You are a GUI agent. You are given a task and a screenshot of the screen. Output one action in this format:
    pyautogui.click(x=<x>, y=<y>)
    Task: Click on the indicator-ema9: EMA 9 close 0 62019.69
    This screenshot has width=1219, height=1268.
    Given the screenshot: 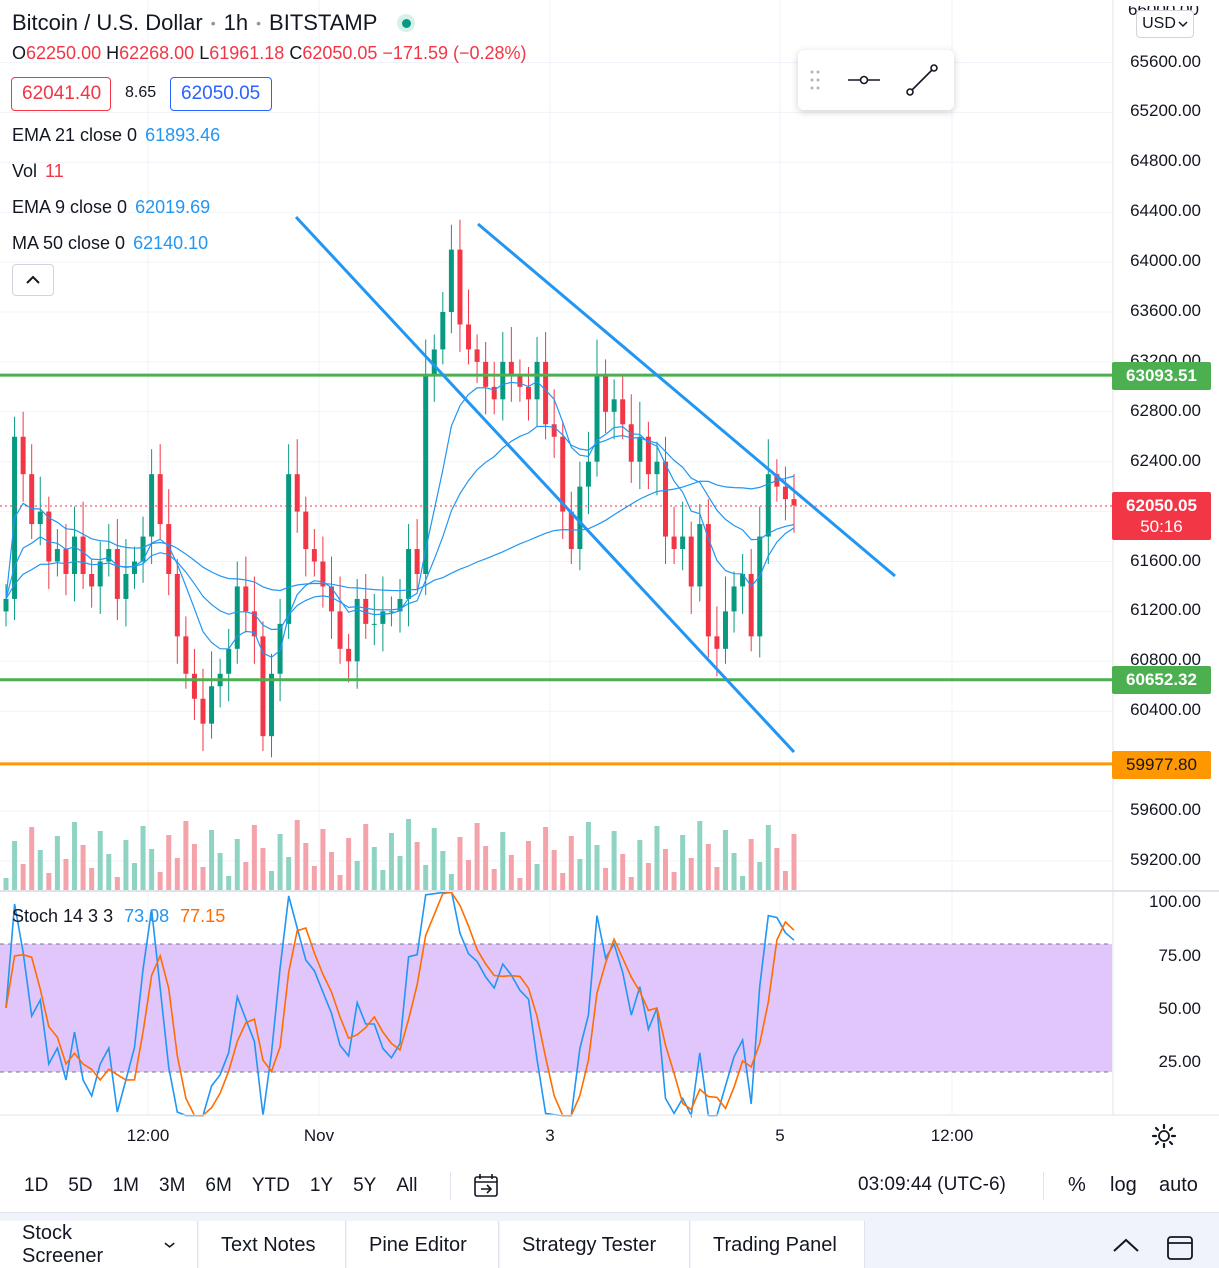 What is the action you would take?
    pyautogui.click(x=111, y=207)
    